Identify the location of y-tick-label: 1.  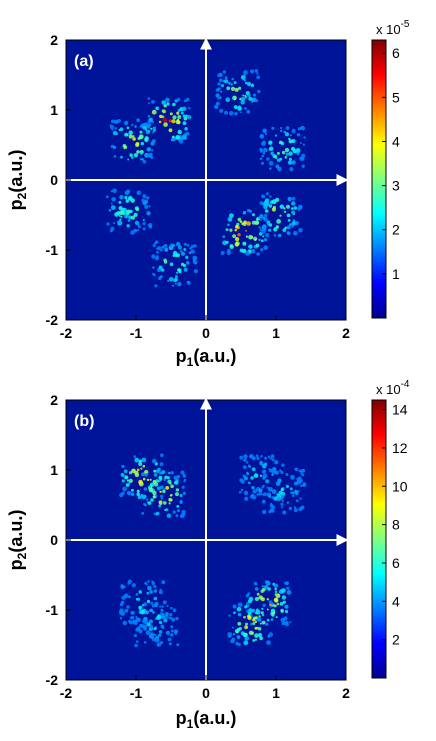
(54, 110).